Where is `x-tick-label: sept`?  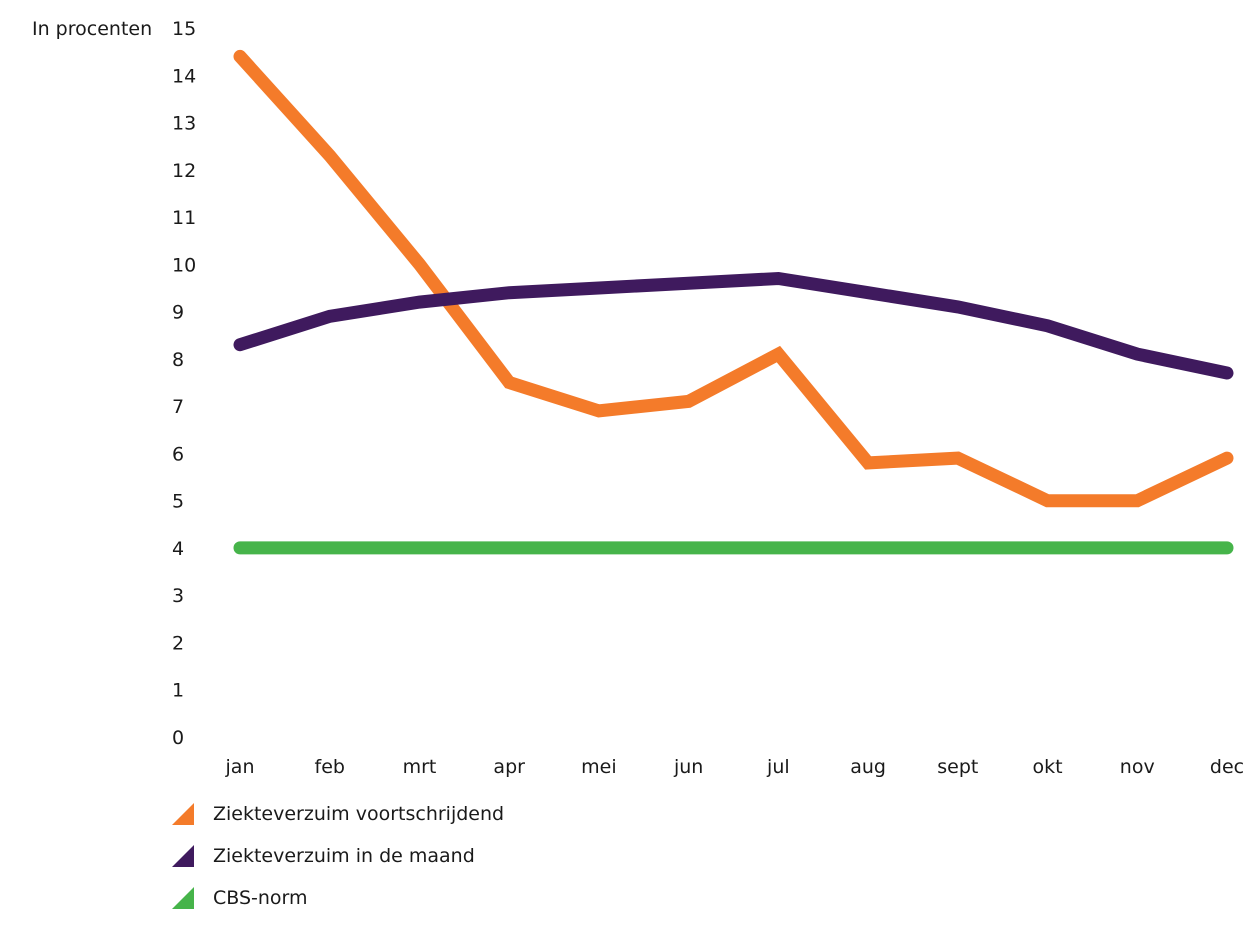 x-tick-label: sept is located at coordinates (957, 767).